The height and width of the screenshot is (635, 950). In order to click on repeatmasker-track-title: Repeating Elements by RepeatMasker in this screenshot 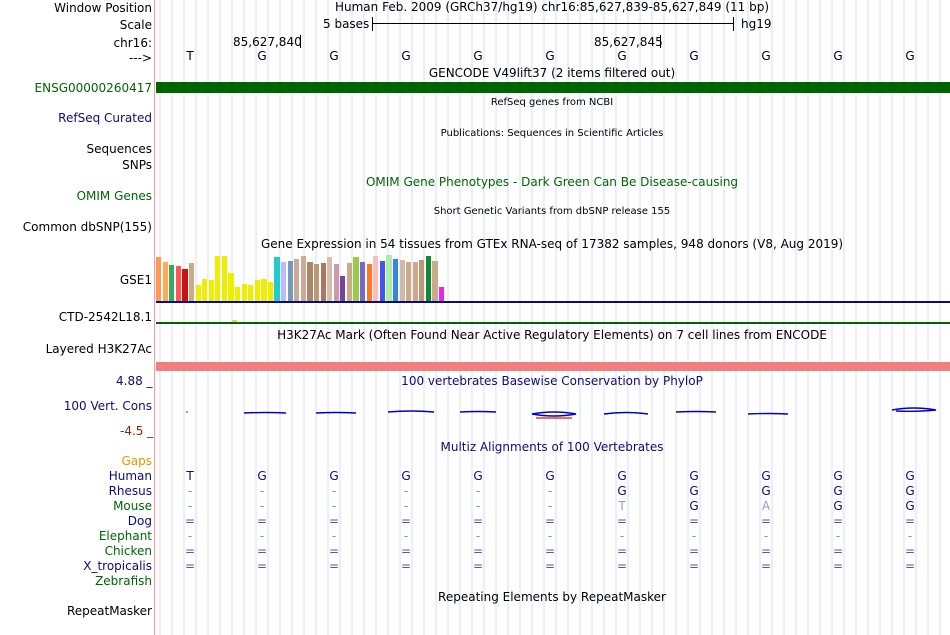, I will do `click(552, 597)`.